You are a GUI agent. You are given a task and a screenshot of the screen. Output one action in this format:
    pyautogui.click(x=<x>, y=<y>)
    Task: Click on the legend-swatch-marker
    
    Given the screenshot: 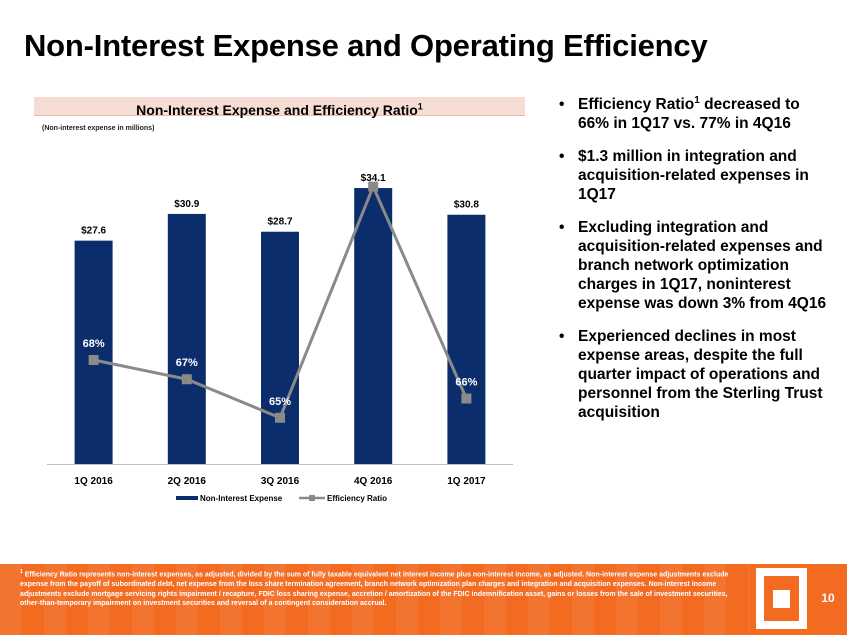 What is the action you would take?
    pyautogui.click(x=312, y=498)
    